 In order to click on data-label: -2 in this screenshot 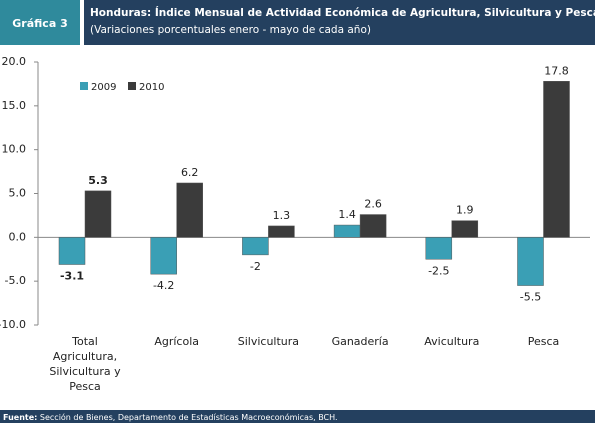, I will do `click(255, 266)`.